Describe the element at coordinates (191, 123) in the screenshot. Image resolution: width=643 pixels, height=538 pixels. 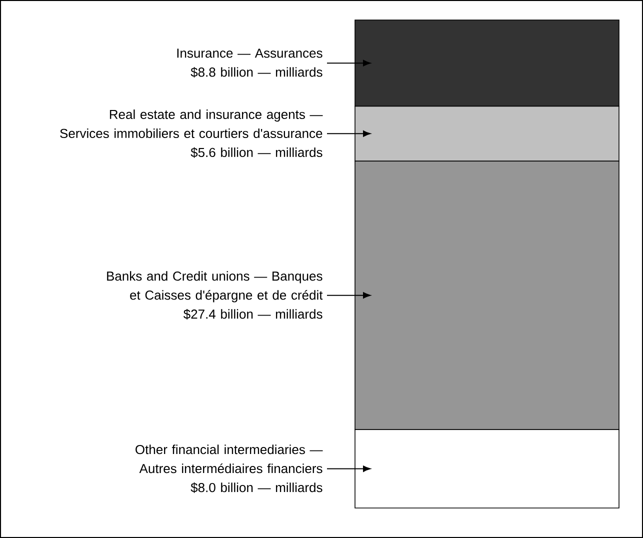
I see `text: Real estate and insurance agents — Services immobiliers et courtiers d'assurance` at that location.